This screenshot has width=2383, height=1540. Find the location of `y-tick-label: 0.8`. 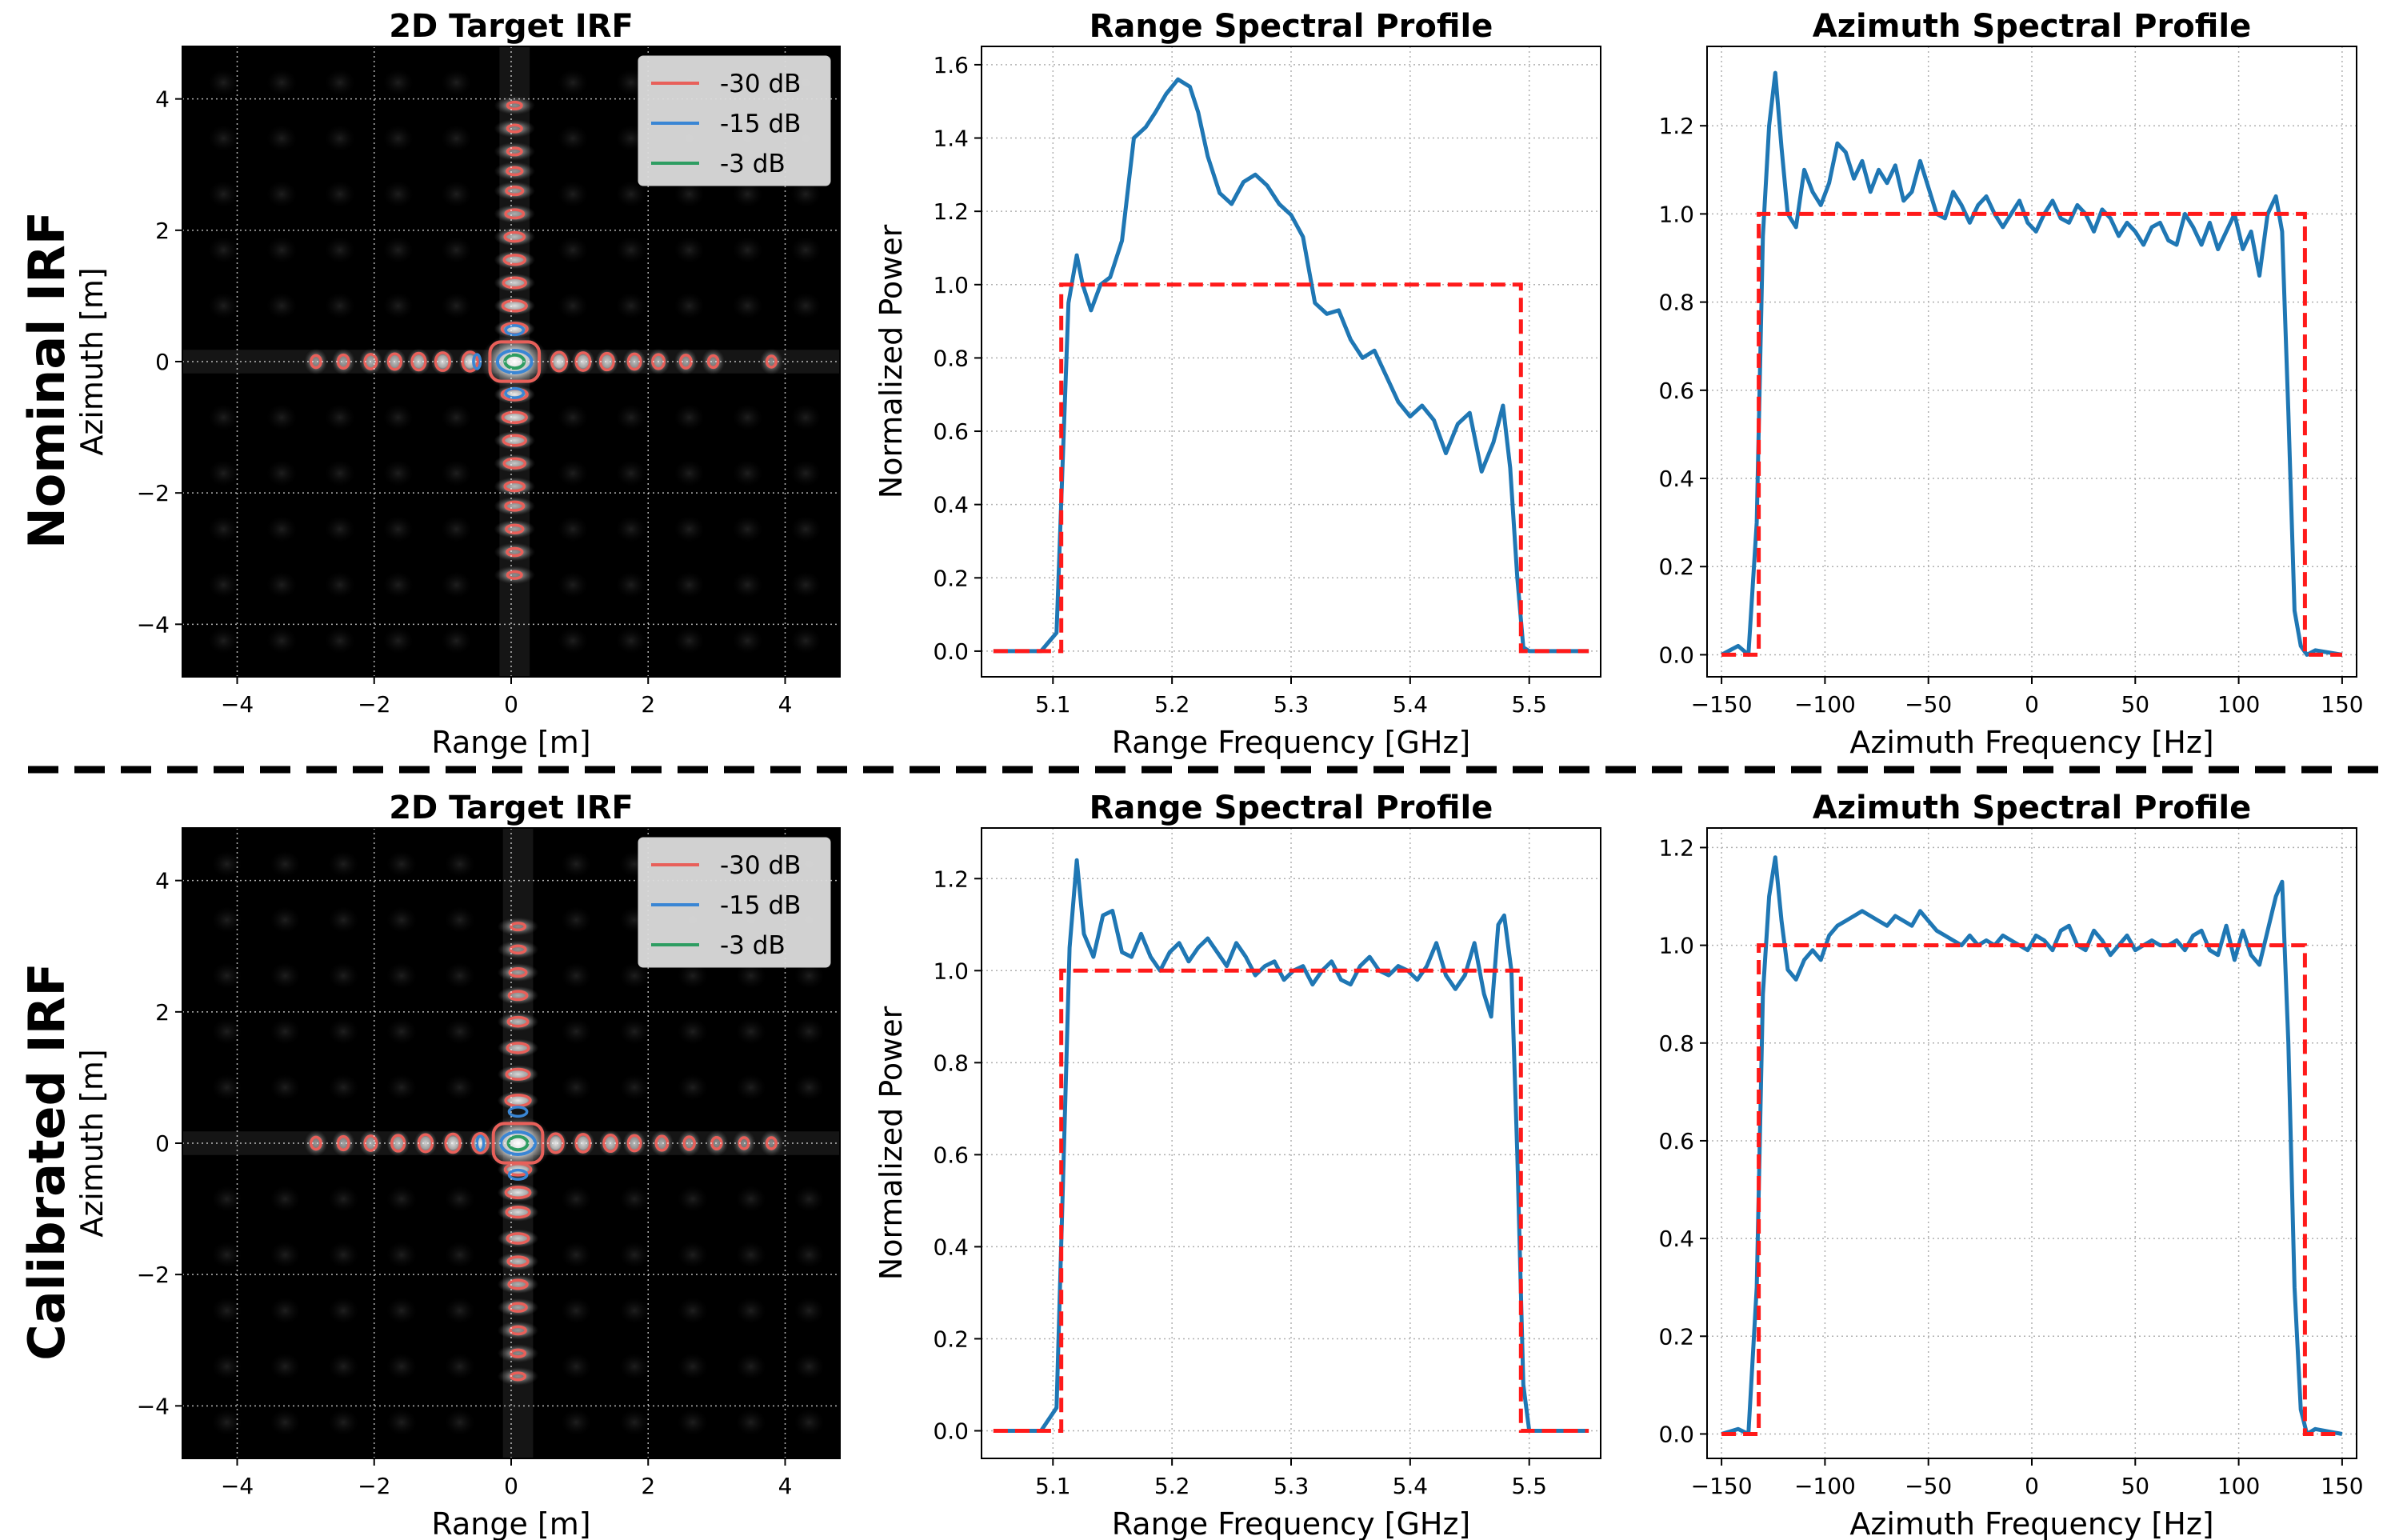

y-tick-label: 0.8 is located at coordinates (951, 1063).